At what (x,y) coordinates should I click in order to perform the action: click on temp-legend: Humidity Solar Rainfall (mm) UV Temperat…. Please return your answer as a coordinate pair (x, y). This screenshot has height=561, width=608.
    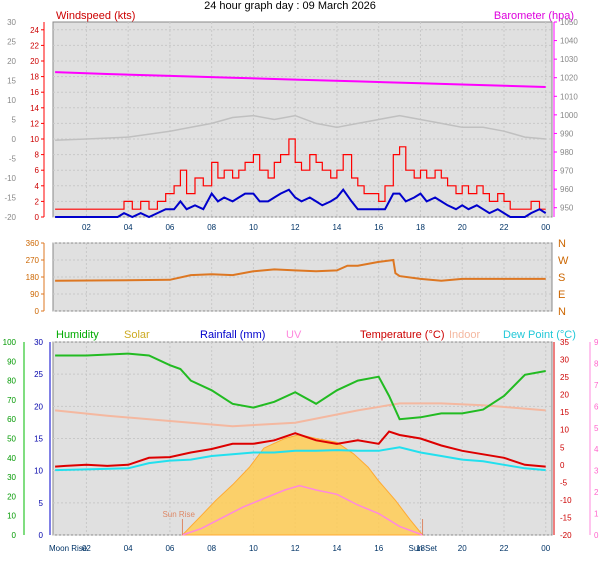
    Looking at the image, I should click on (316, 335).